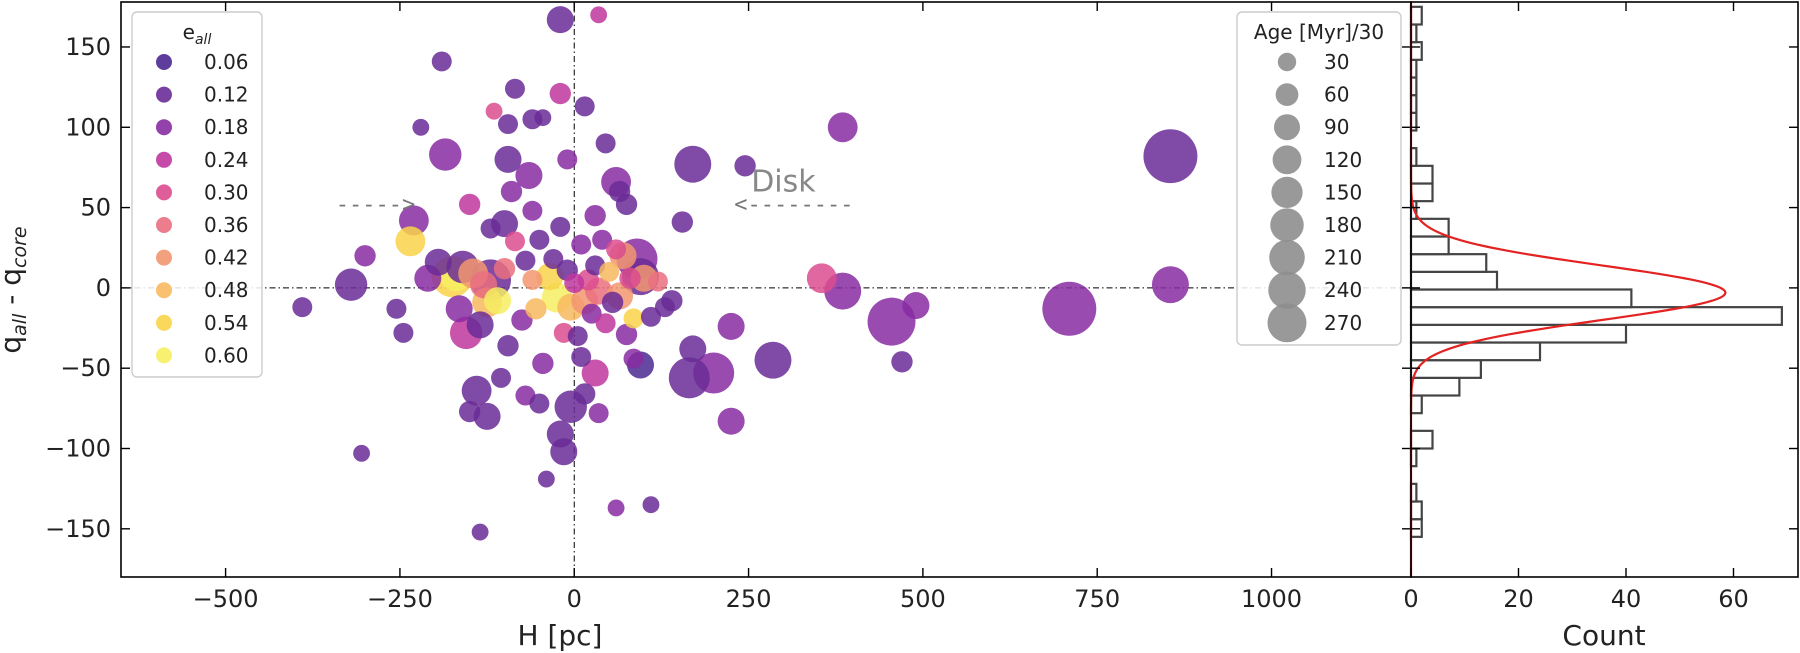  What do you see at coordinates (560, 635) in the screenshot?
I see `x-axis-title: H [pc]` at bounding box center [560, 635].